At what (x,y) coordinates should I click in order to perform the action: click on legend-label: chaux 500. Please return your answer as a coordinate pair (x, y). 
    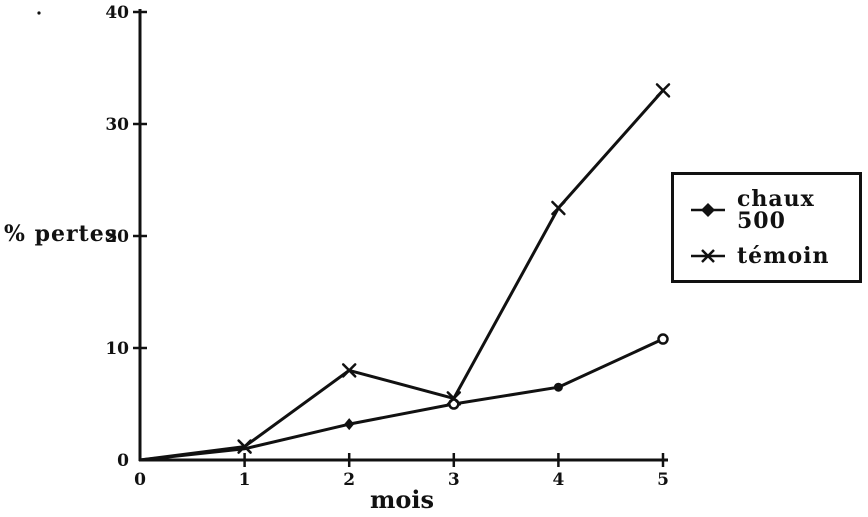
    Looking at the image, I should click on (776, 210).